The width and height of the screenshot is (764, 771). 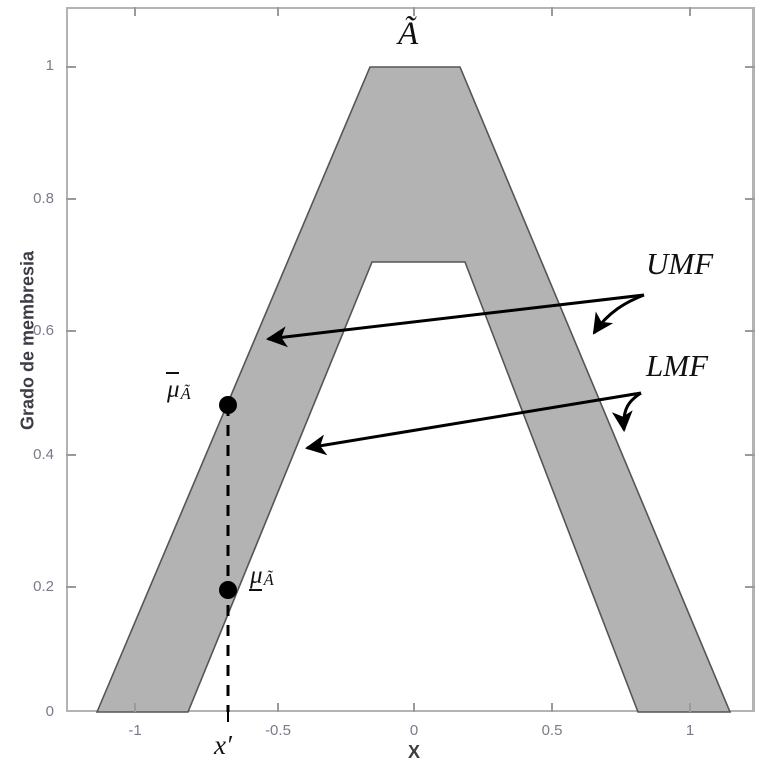 What do you see at coordinates (455, 320) in the screenshot?
I see `umf-arrow-left` at bounding box center [455, 320].